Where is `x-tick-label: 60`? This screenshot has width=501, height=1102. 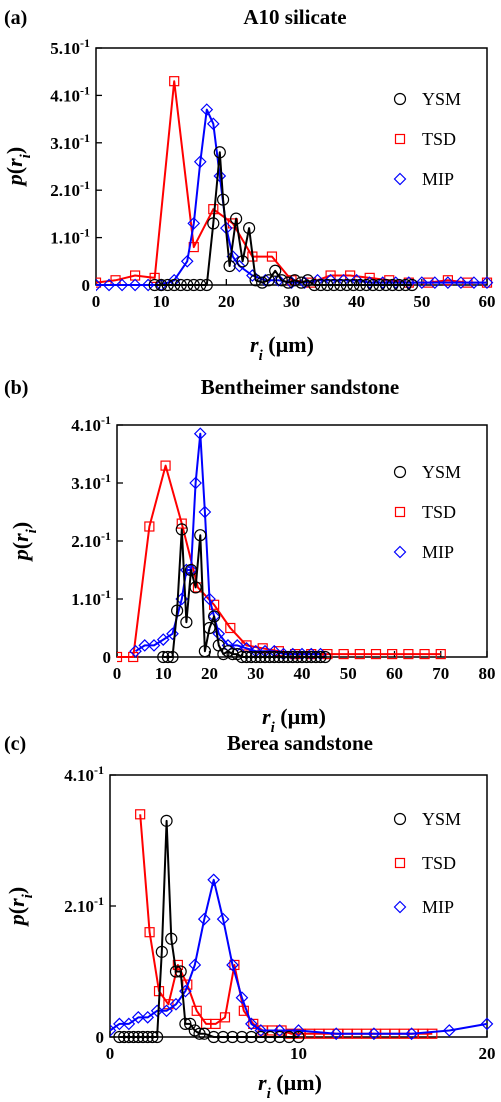
x-tick-label: 60 is located at coordinates (394, 673).